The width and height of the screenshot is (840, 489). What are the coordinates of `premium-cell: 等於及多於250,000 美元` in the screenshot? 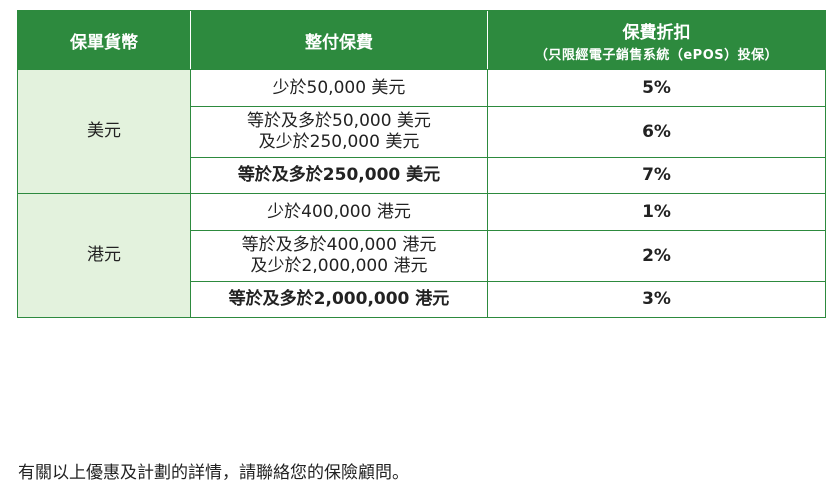 It's located at (339, 175).